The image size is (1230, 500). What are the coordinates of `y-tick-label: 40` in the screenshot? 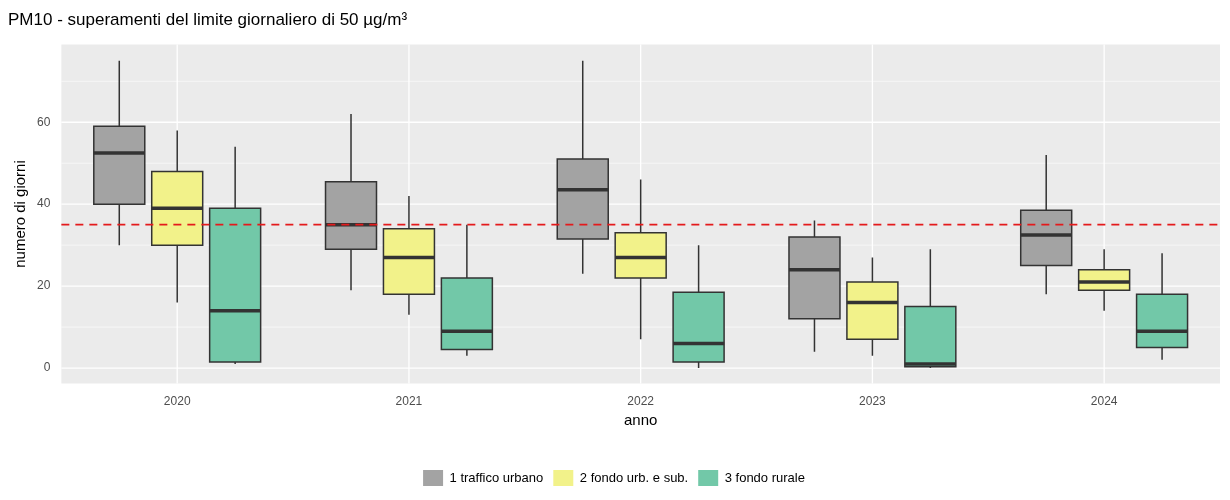 It's located at (43, 203).